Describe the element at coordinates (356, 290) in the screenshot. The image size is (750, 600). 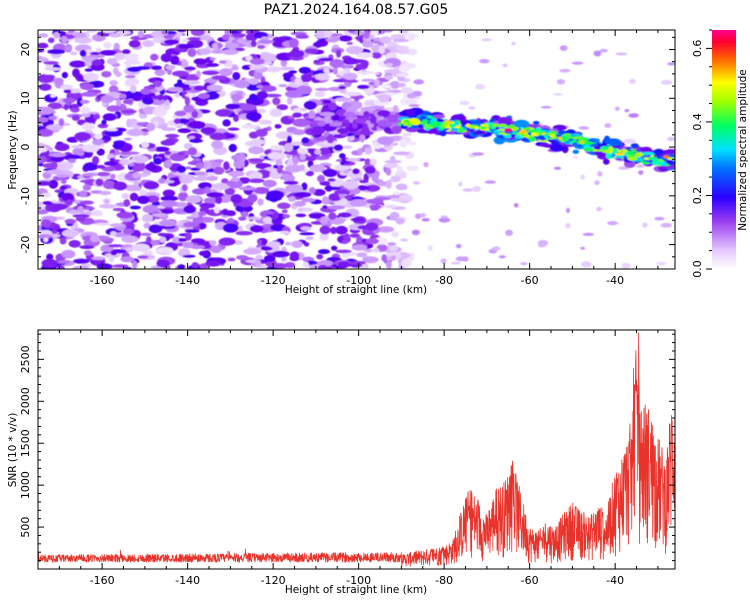
I see `spectrogram-x-axis-label: Height of straight line (km)` at that location.